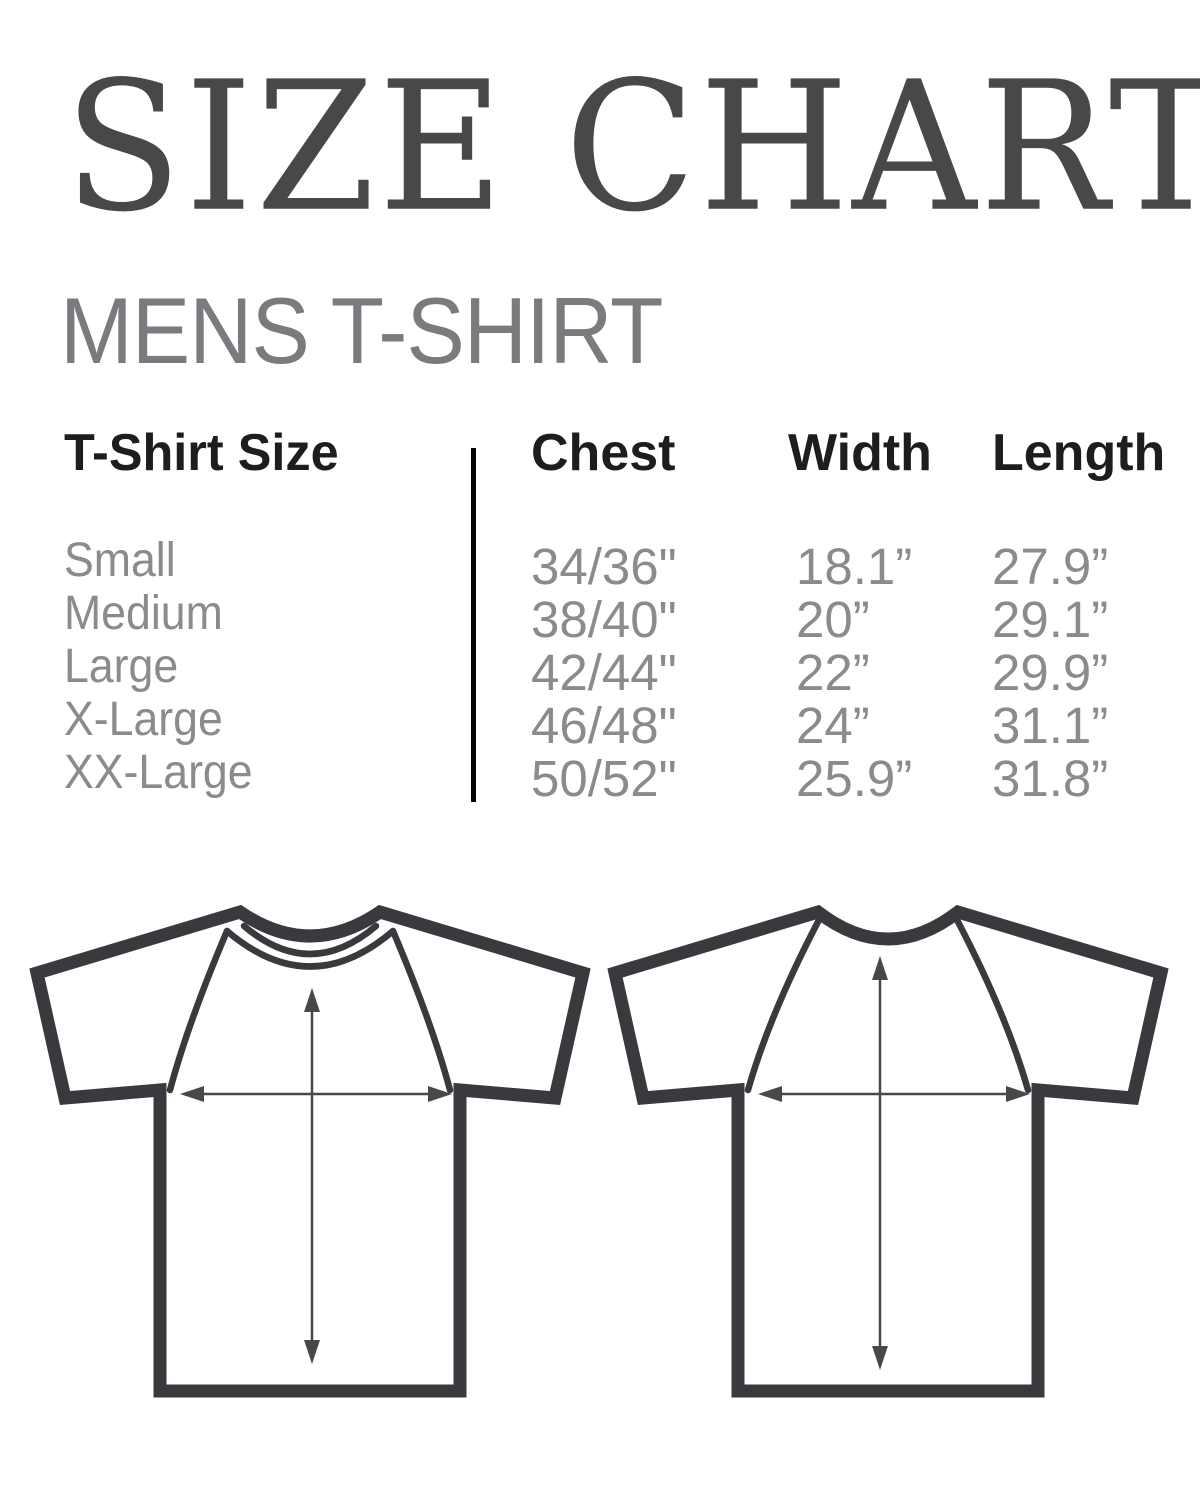  I want to click on width-value: 22”, so click(833, 672).